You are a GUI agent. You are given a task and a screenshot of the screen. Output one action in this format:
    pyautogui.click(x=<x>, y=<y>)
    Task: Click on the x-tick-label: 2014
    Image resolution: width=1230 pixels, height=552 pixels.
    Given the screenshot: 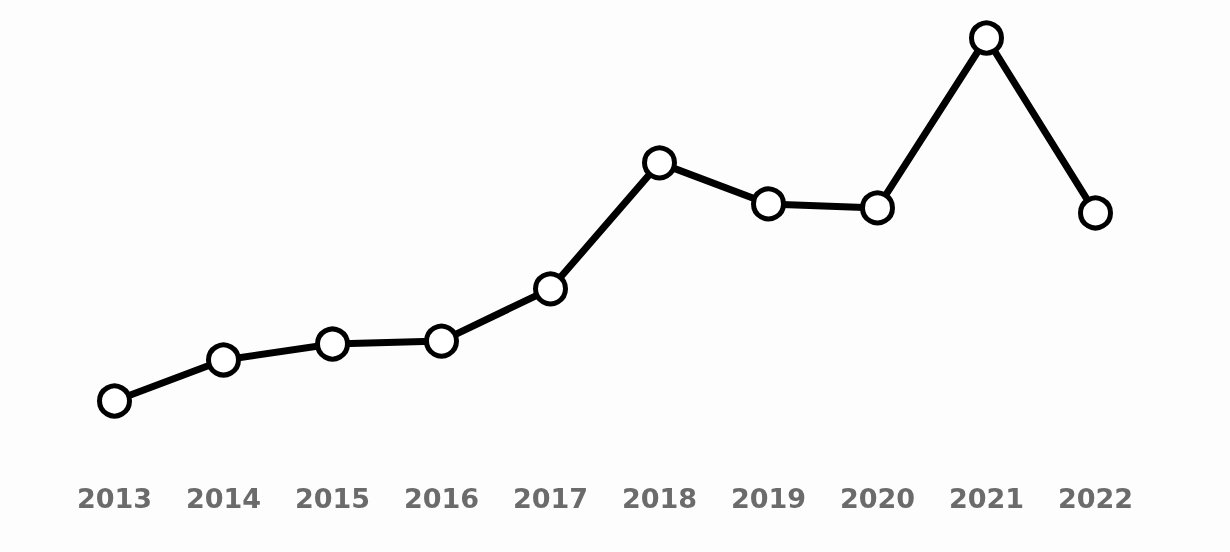 What is the action you would take?
    pyautogui.click(x=223, y=498)
    